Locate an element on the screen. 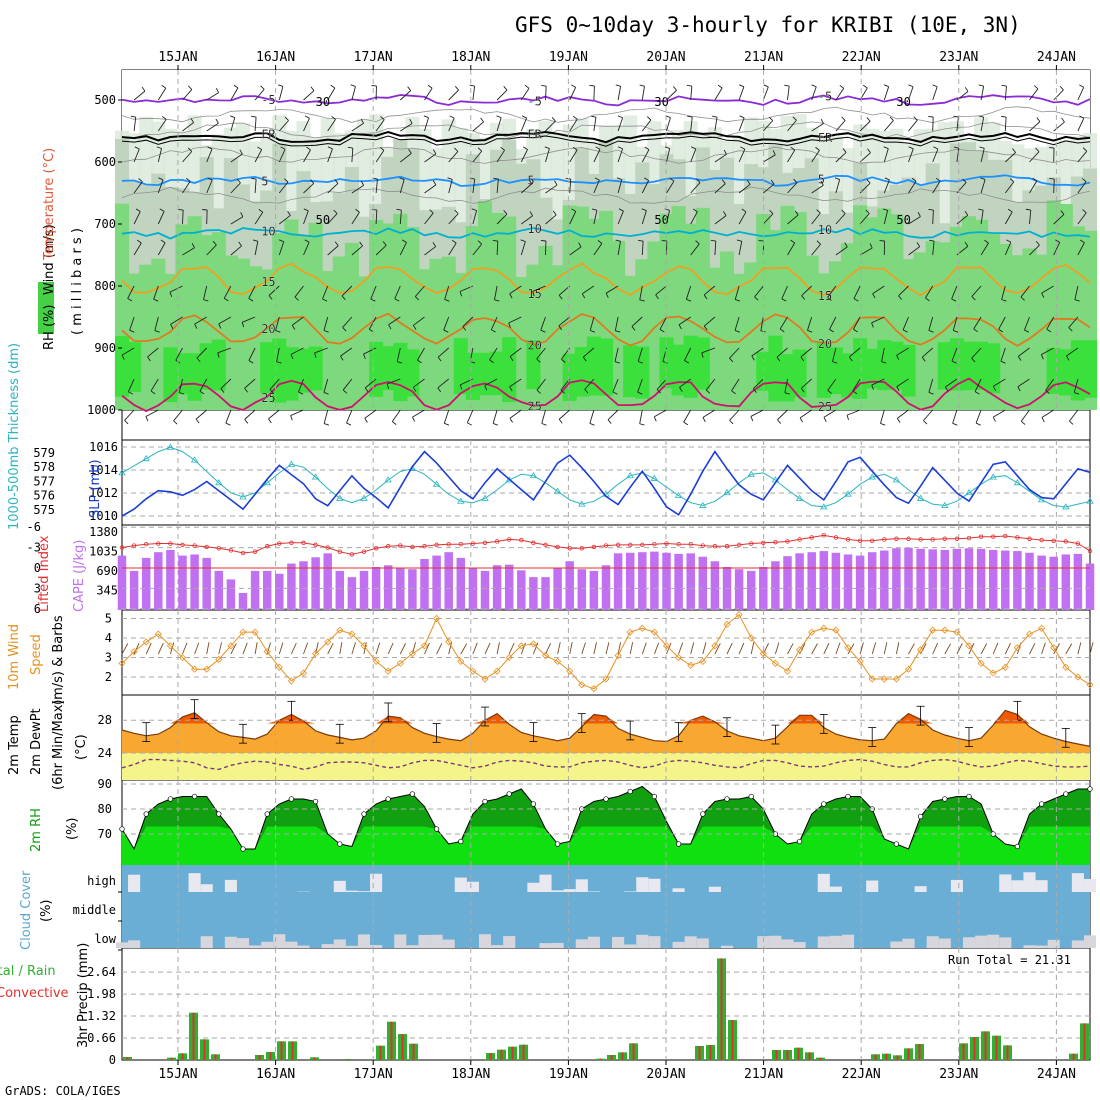  date-label-bottom: 24JAN is located at coordinates (1056, 1074).